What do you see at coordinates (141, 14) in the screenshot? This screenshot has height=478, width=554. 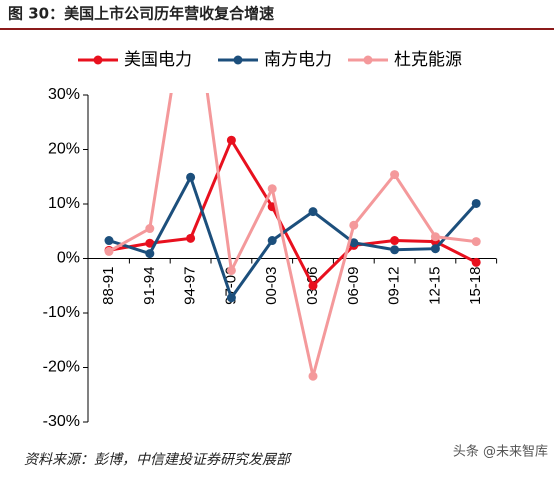 I see `chart-title: 图 30：美国上市公司历年营收复合增速` at bounding box center [141, 14].